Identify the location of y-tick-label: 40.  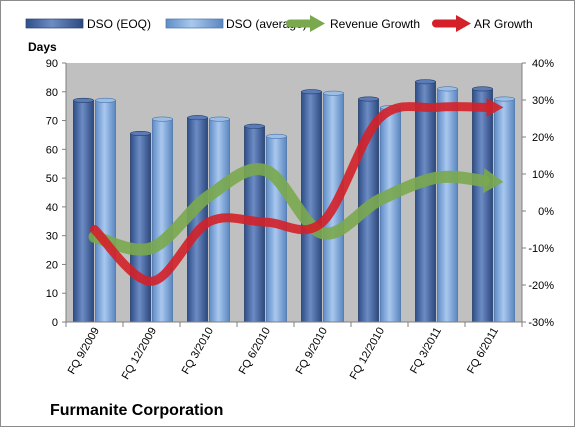
(52, 208).